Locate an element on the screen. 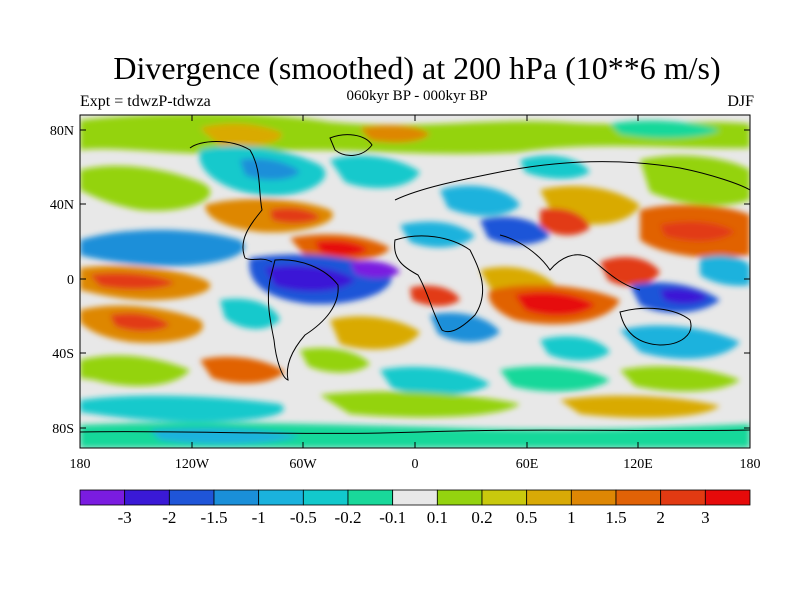 This screenshot has width=800, height=600. colorbar-label: -0.5 is located at coordinates (303, 517).